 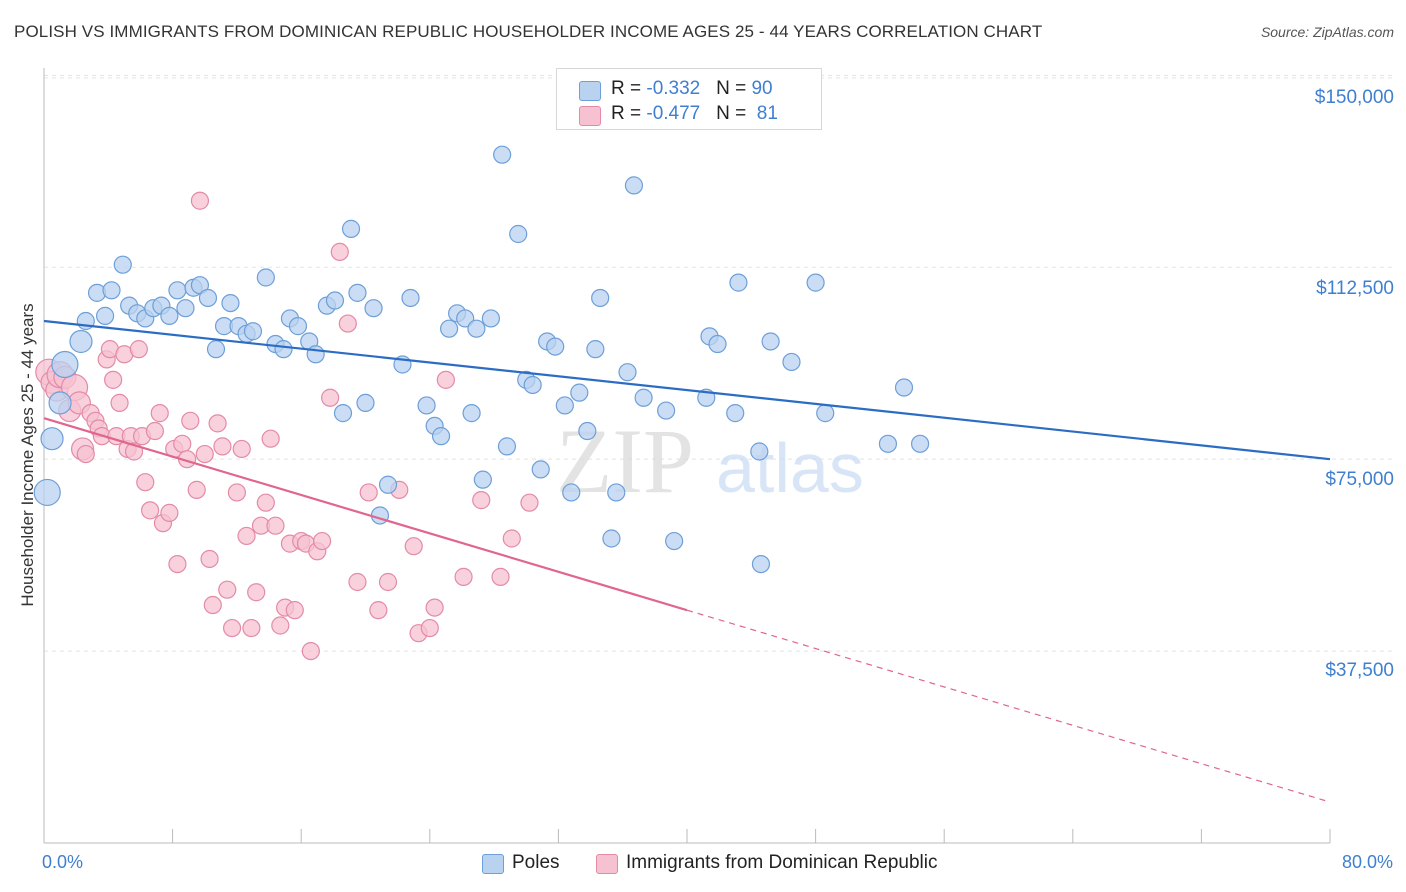 What do you see at coordinates (734, 113) in the screenshot?
I see `n-label: N =` at bounding box center [734, 113].